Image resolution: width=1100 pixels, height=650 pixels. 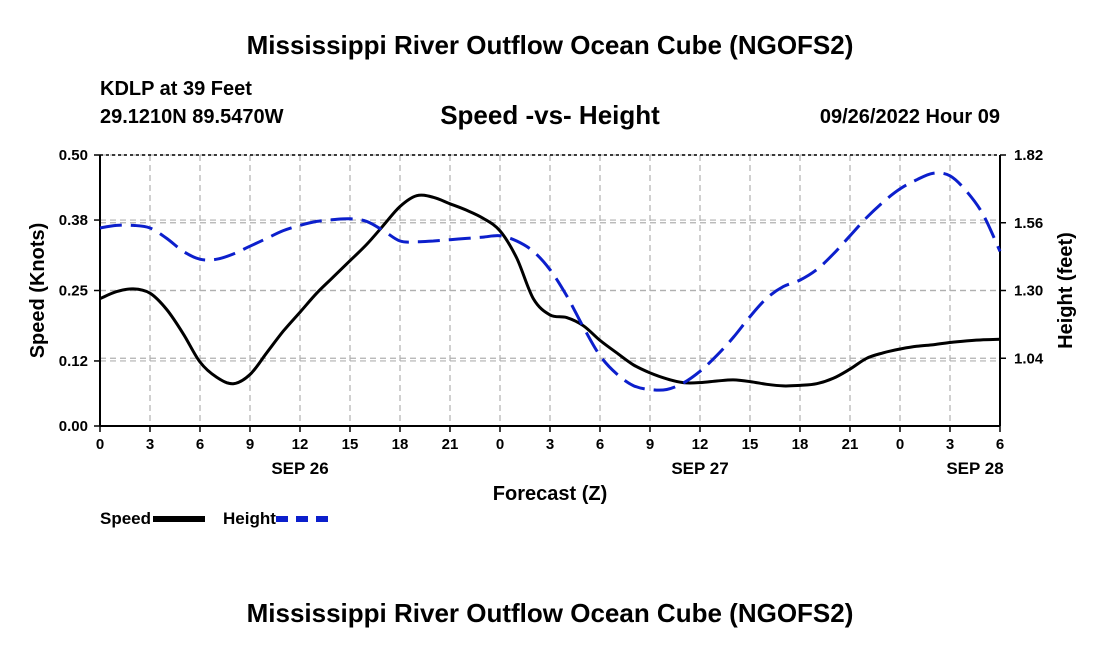 What do you see at coordinates (699, 468) in the screenshot?
I see `date-label: SEP 27` at bounding box center [699, 468].